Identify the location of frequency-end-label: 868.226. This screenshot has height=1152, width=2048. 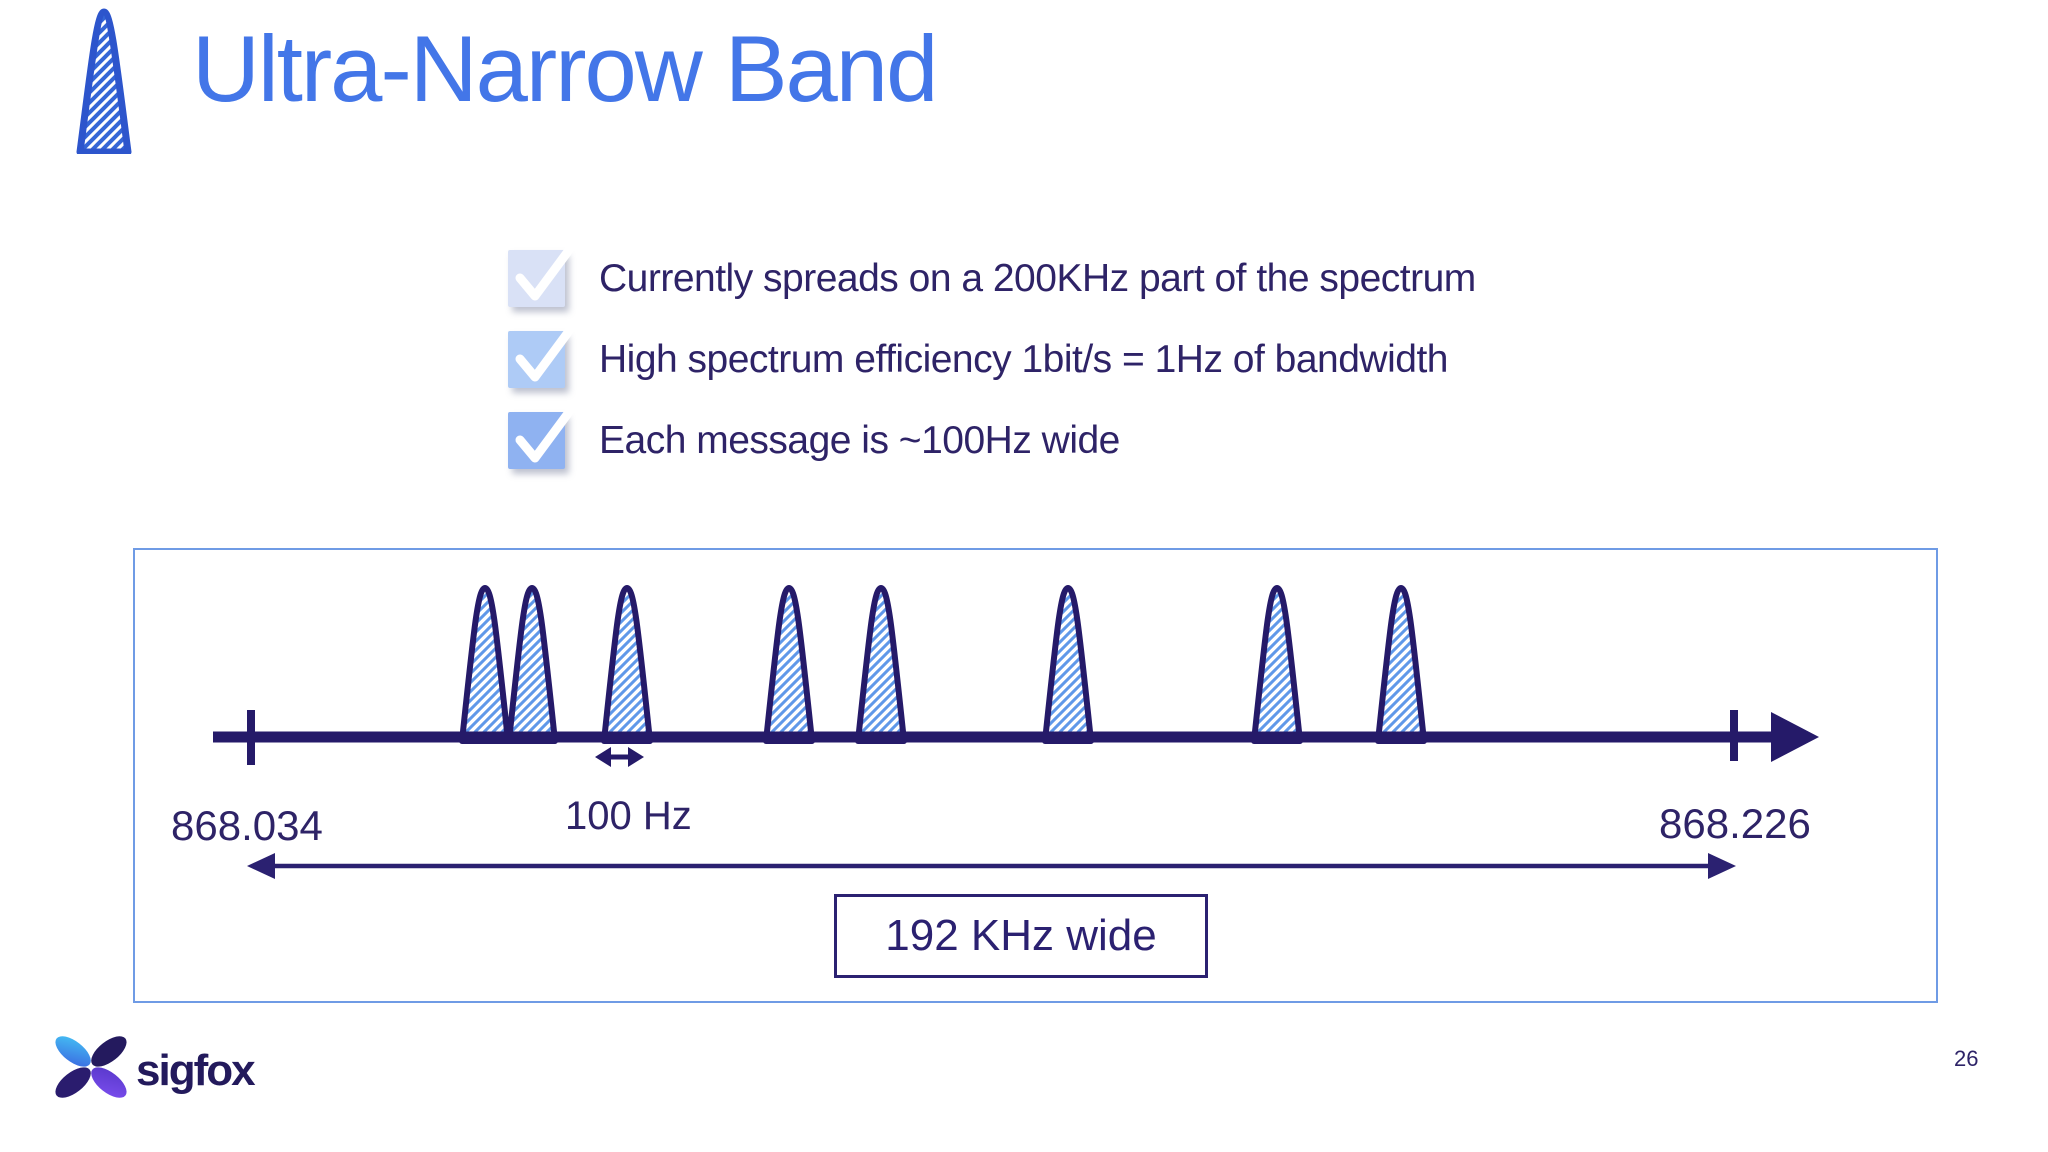
(1735, 823).